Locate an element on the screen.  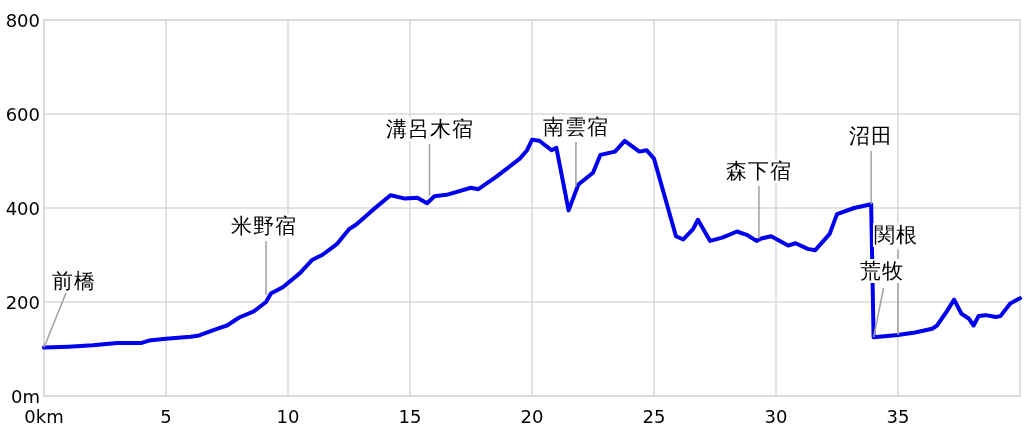
x-tick-label: 15 is located at coordinates (410, 416).